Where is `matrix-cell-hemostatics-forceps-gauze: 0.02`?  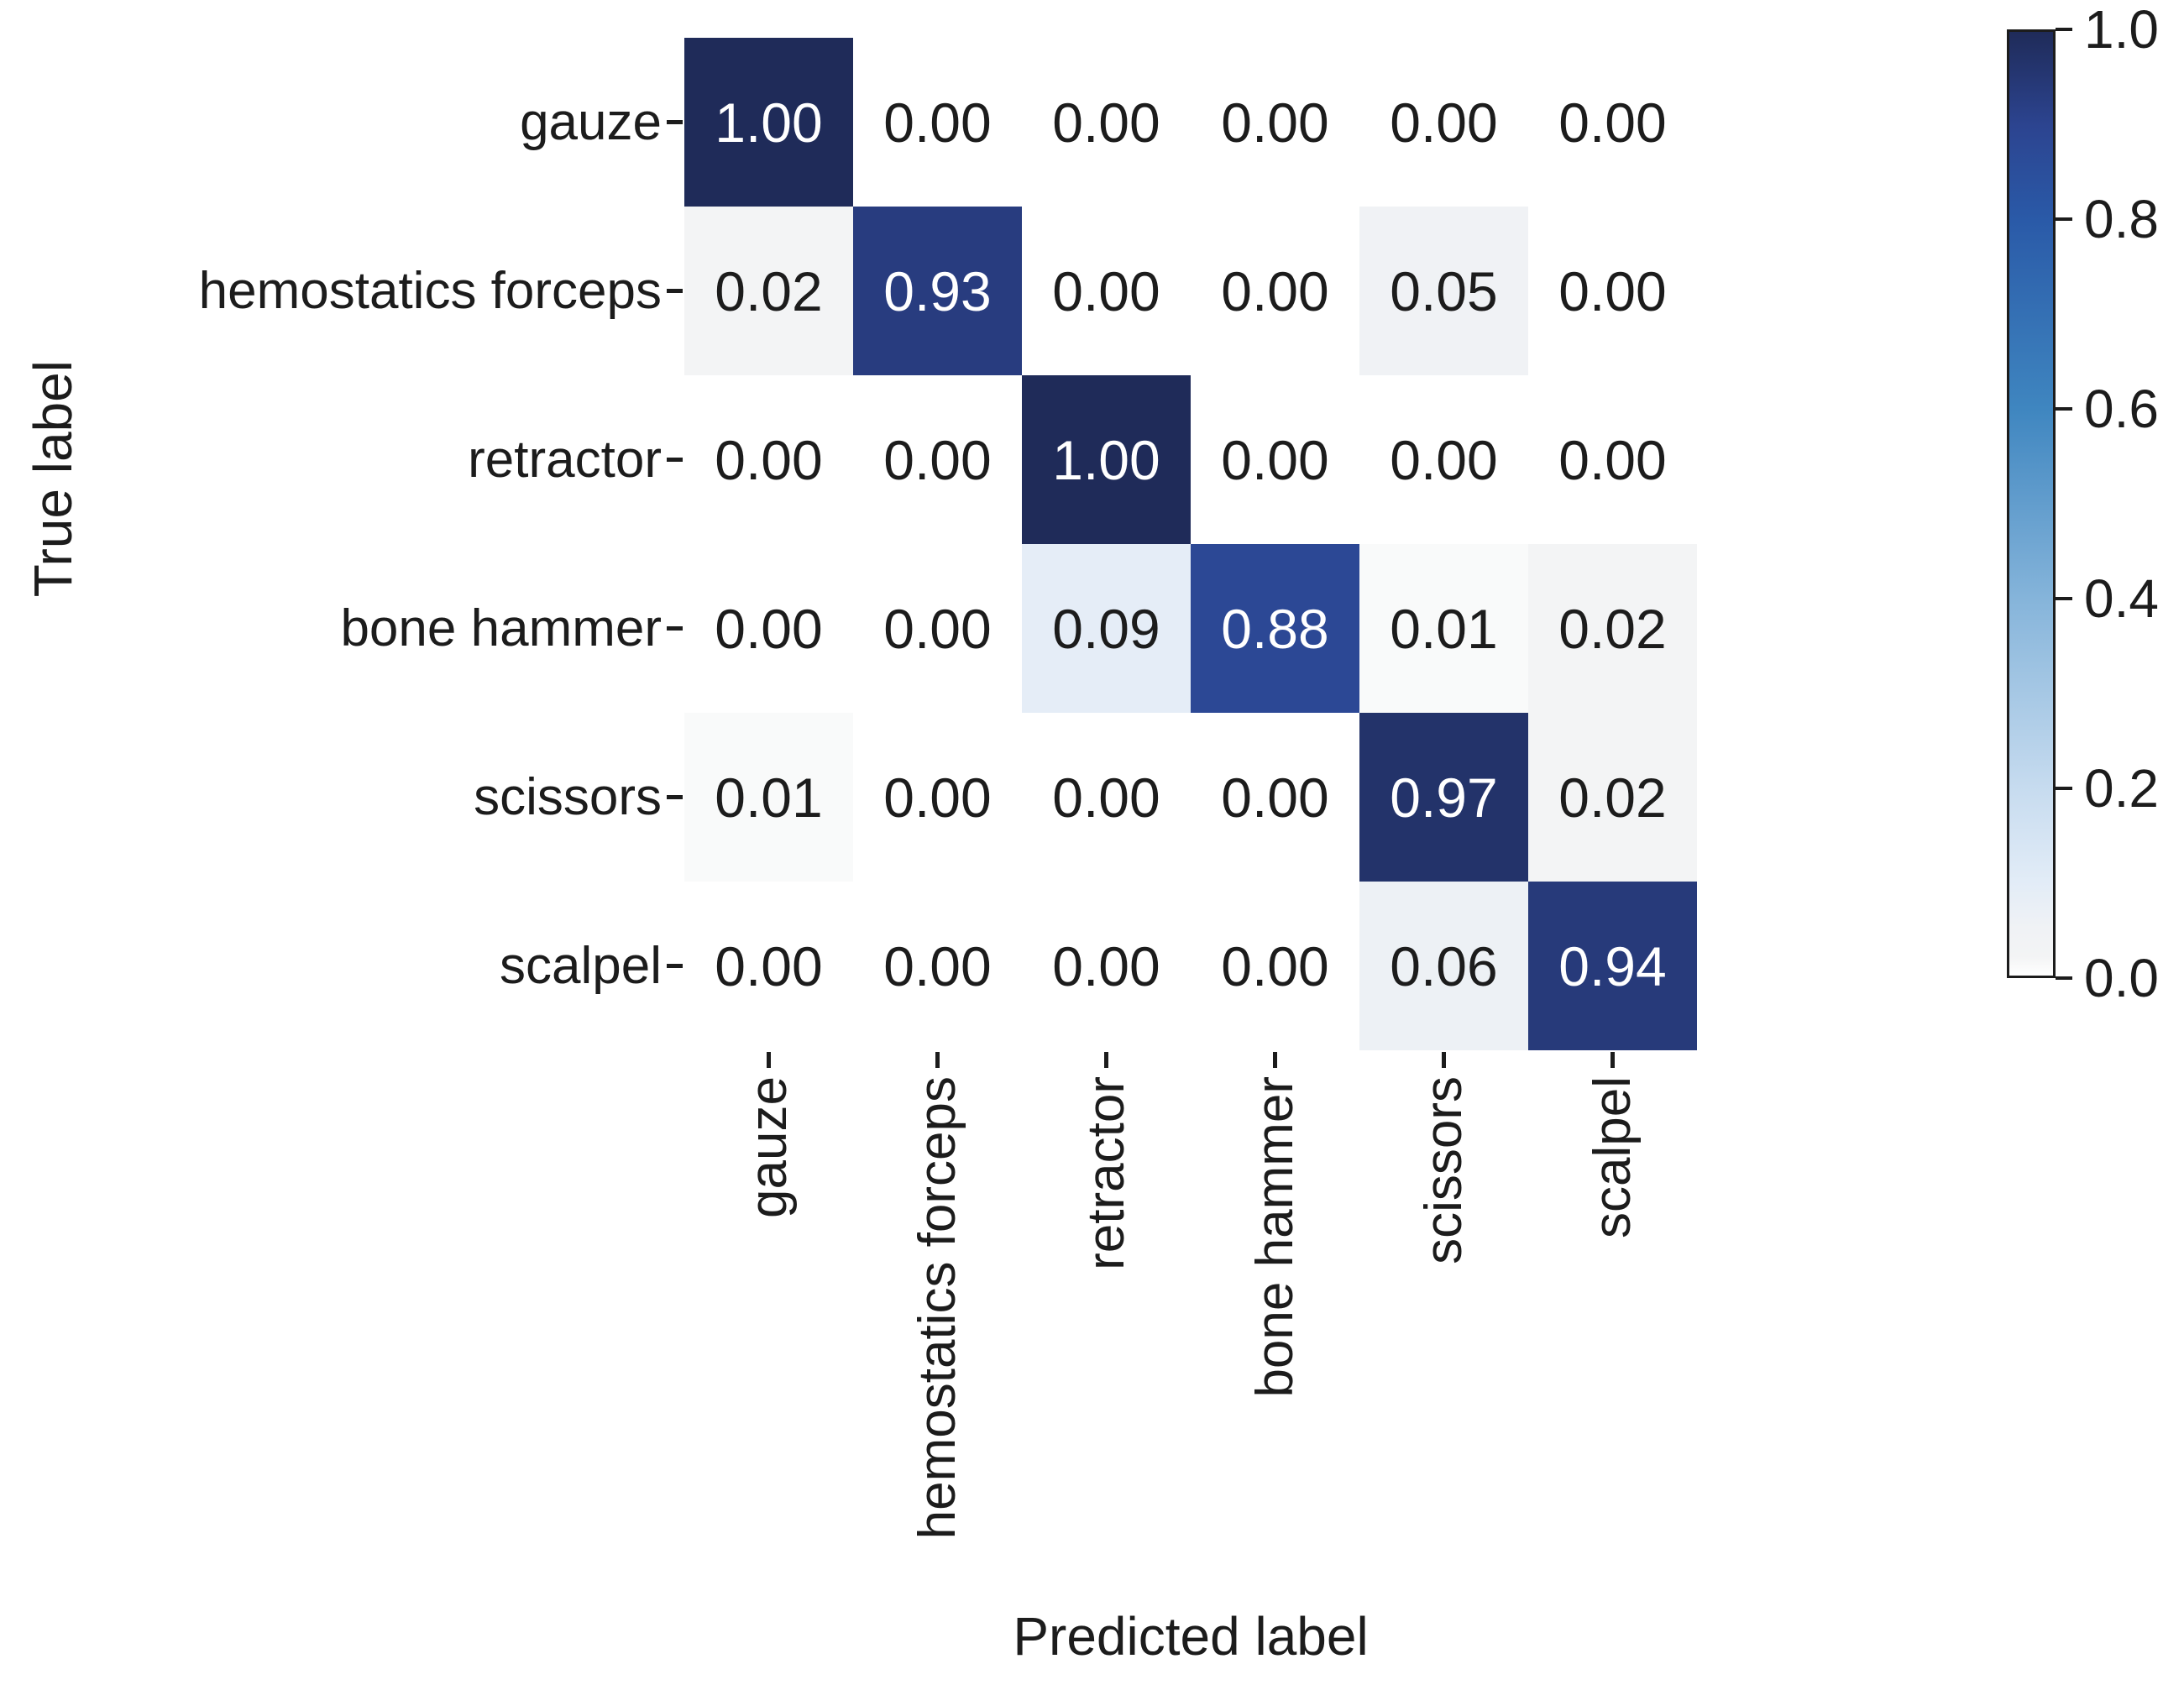 matrix-cell-hemostatics-forceps-gauze: 0.02 is located at coordinates (768, 291).